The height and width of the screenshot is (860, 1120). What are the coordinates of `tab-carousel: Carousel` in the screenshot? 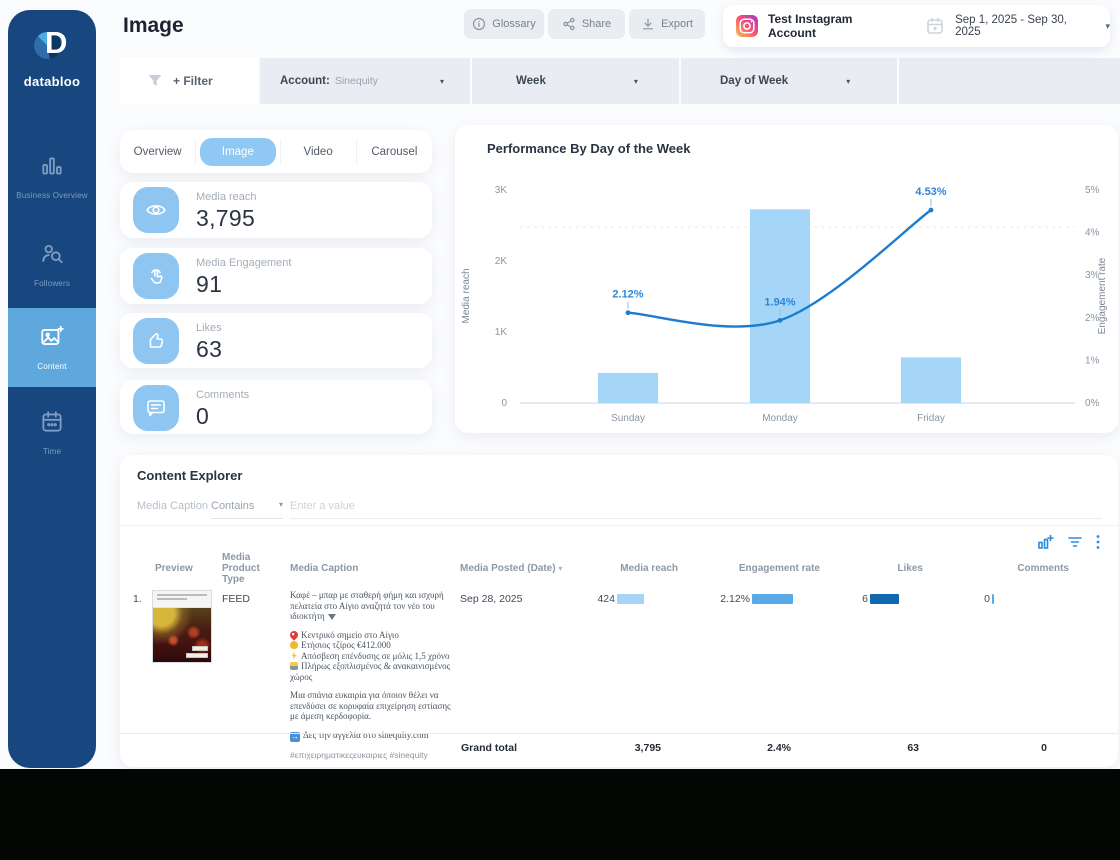 It's located at (394, 151).